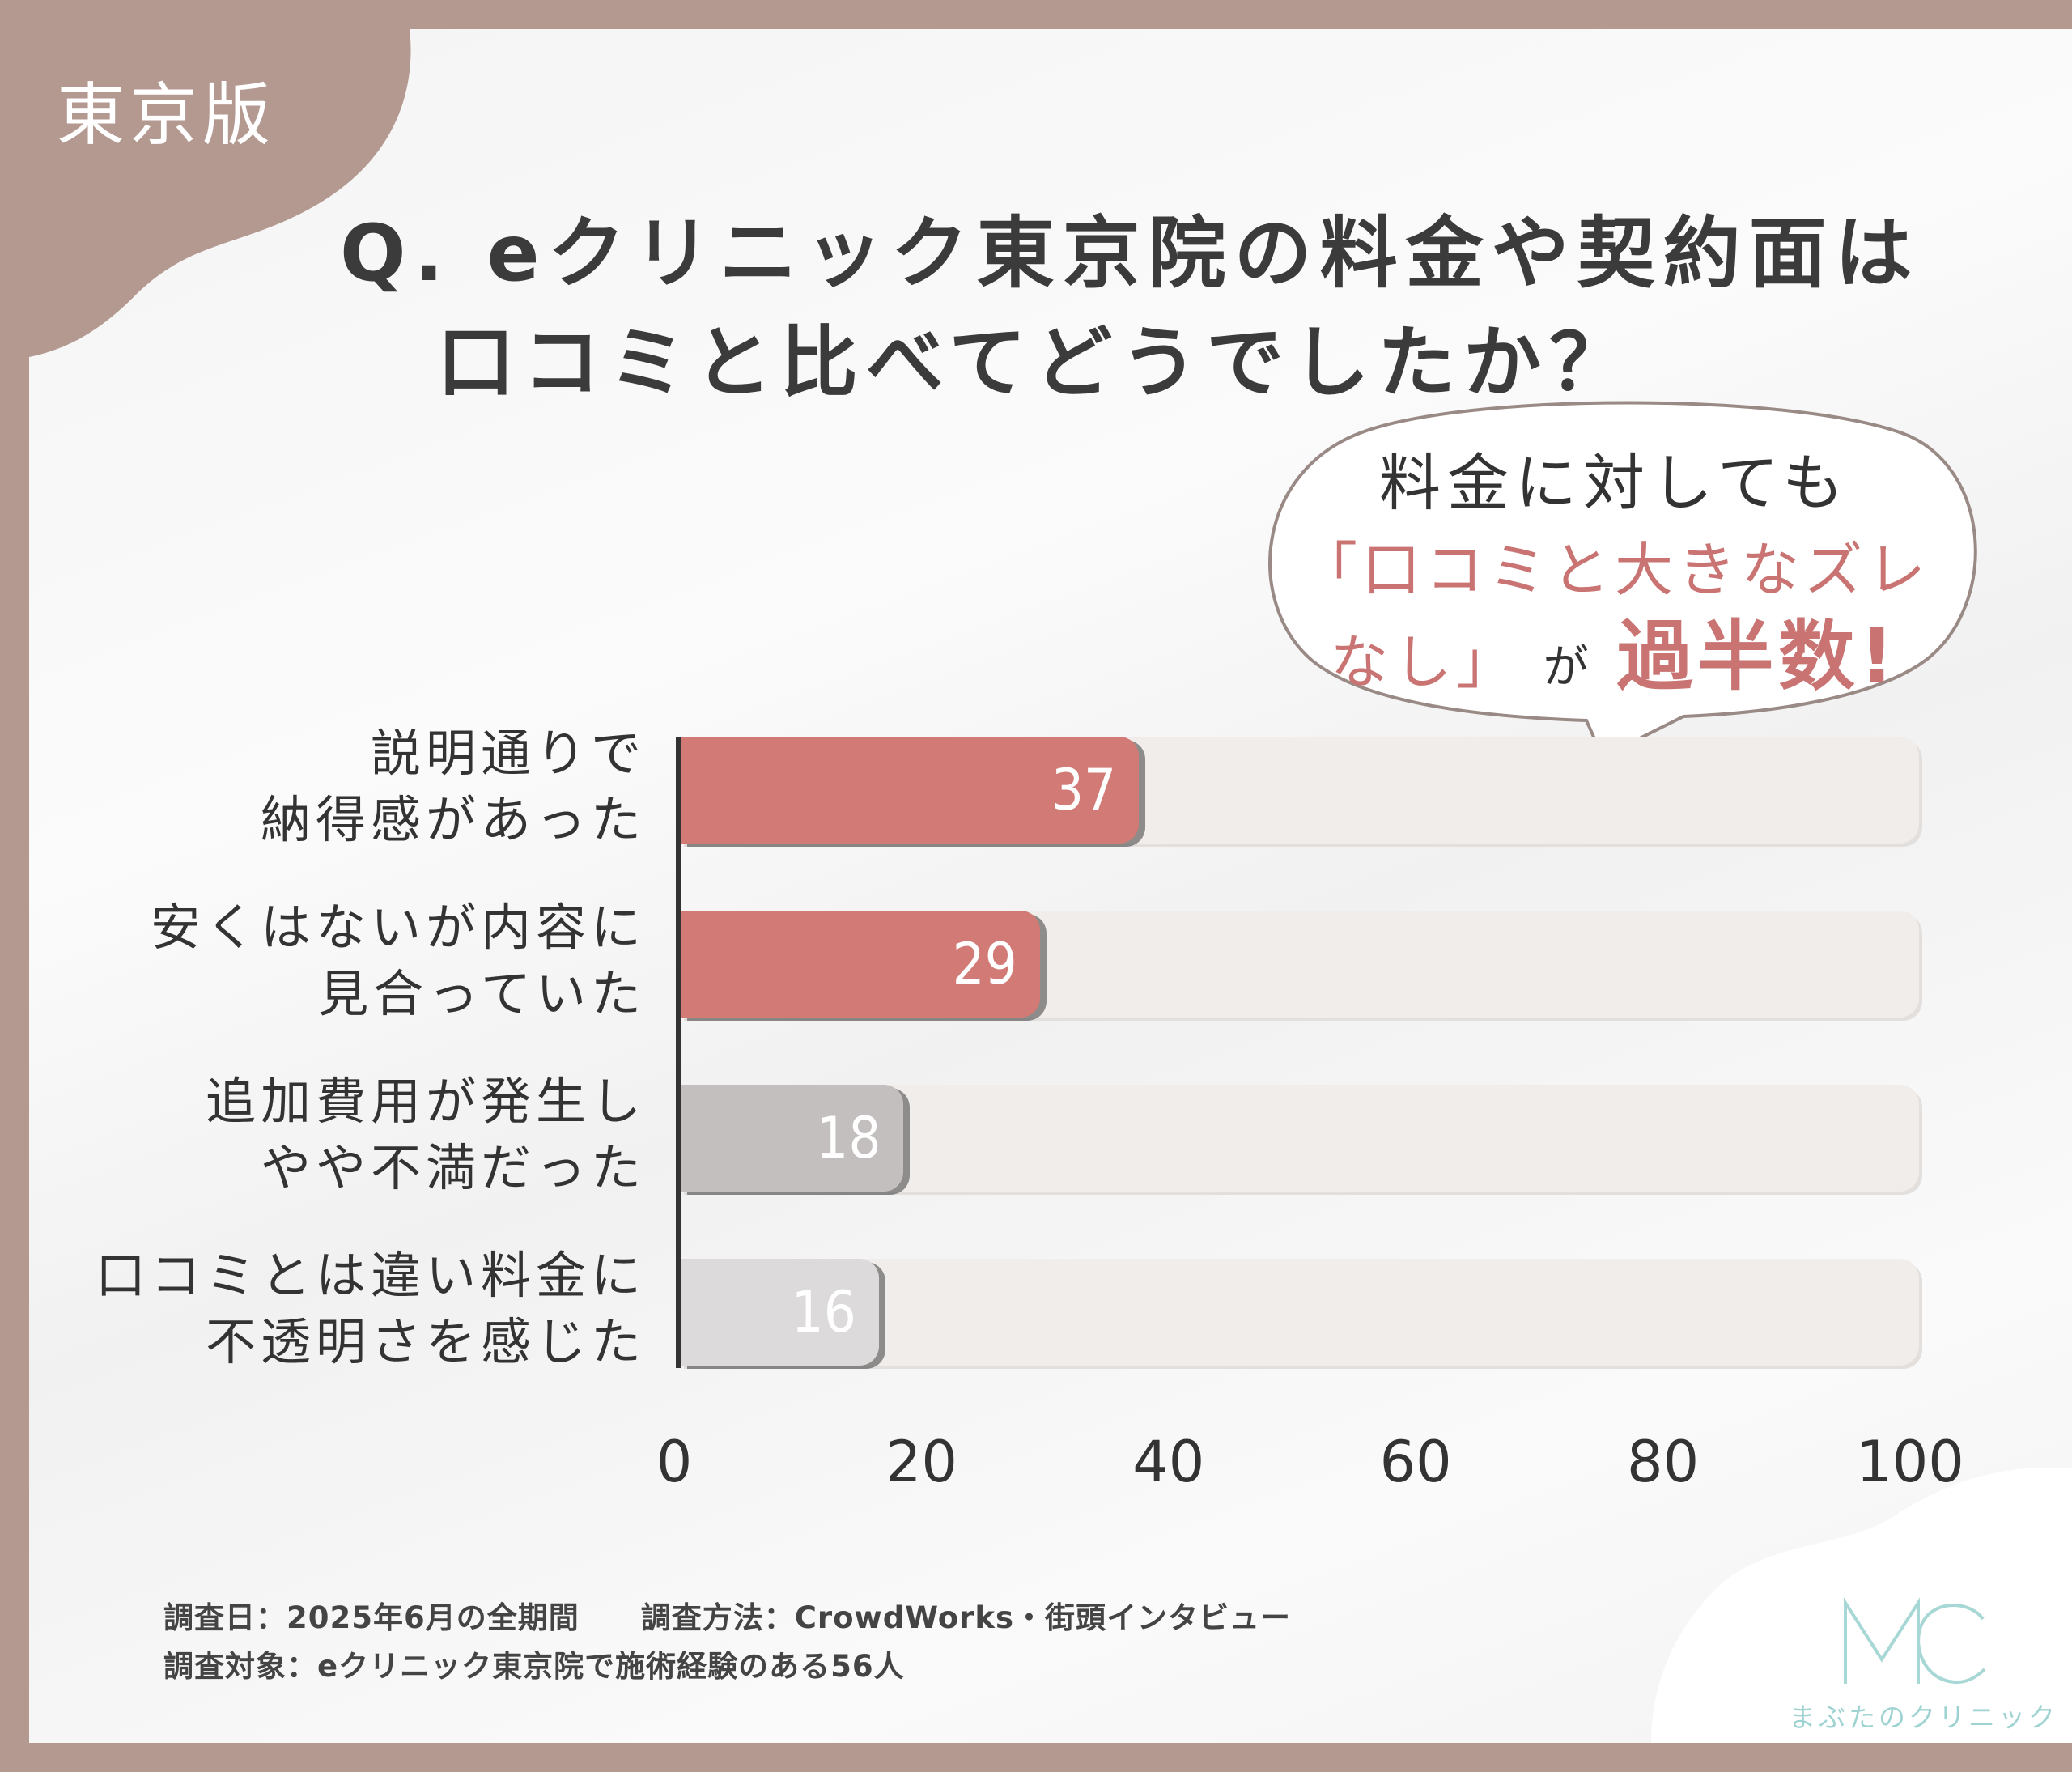 The width and height of the screenshot is (2072, 1772). Describe the element at coordinates (1614, 650) in the screenshot. I see `callout-line3: なし」 が 過半数!` at that location.